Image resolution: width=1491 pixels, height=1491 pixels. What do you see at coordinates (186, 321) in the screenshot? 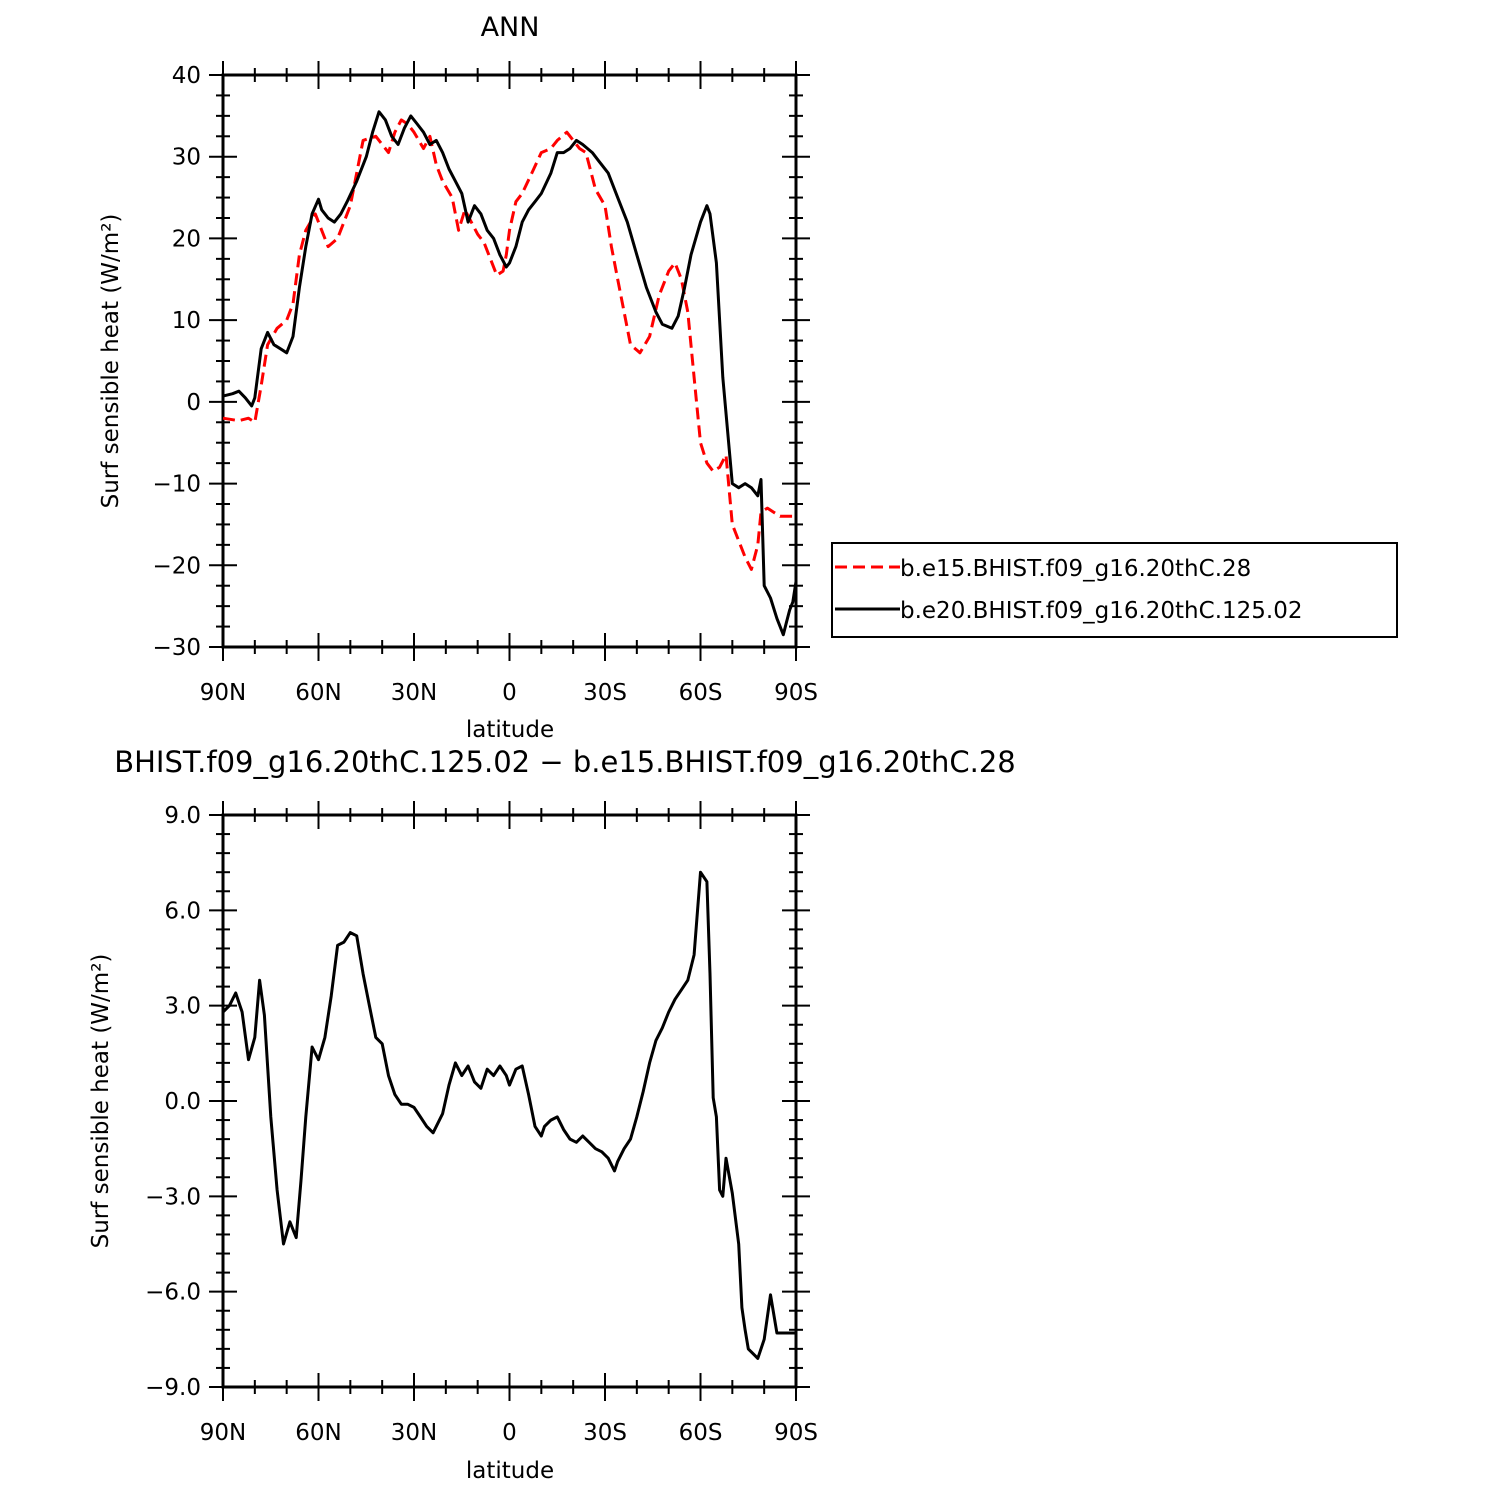
I see `top-y-tick-label: 10` at bounding box center [186, 321].